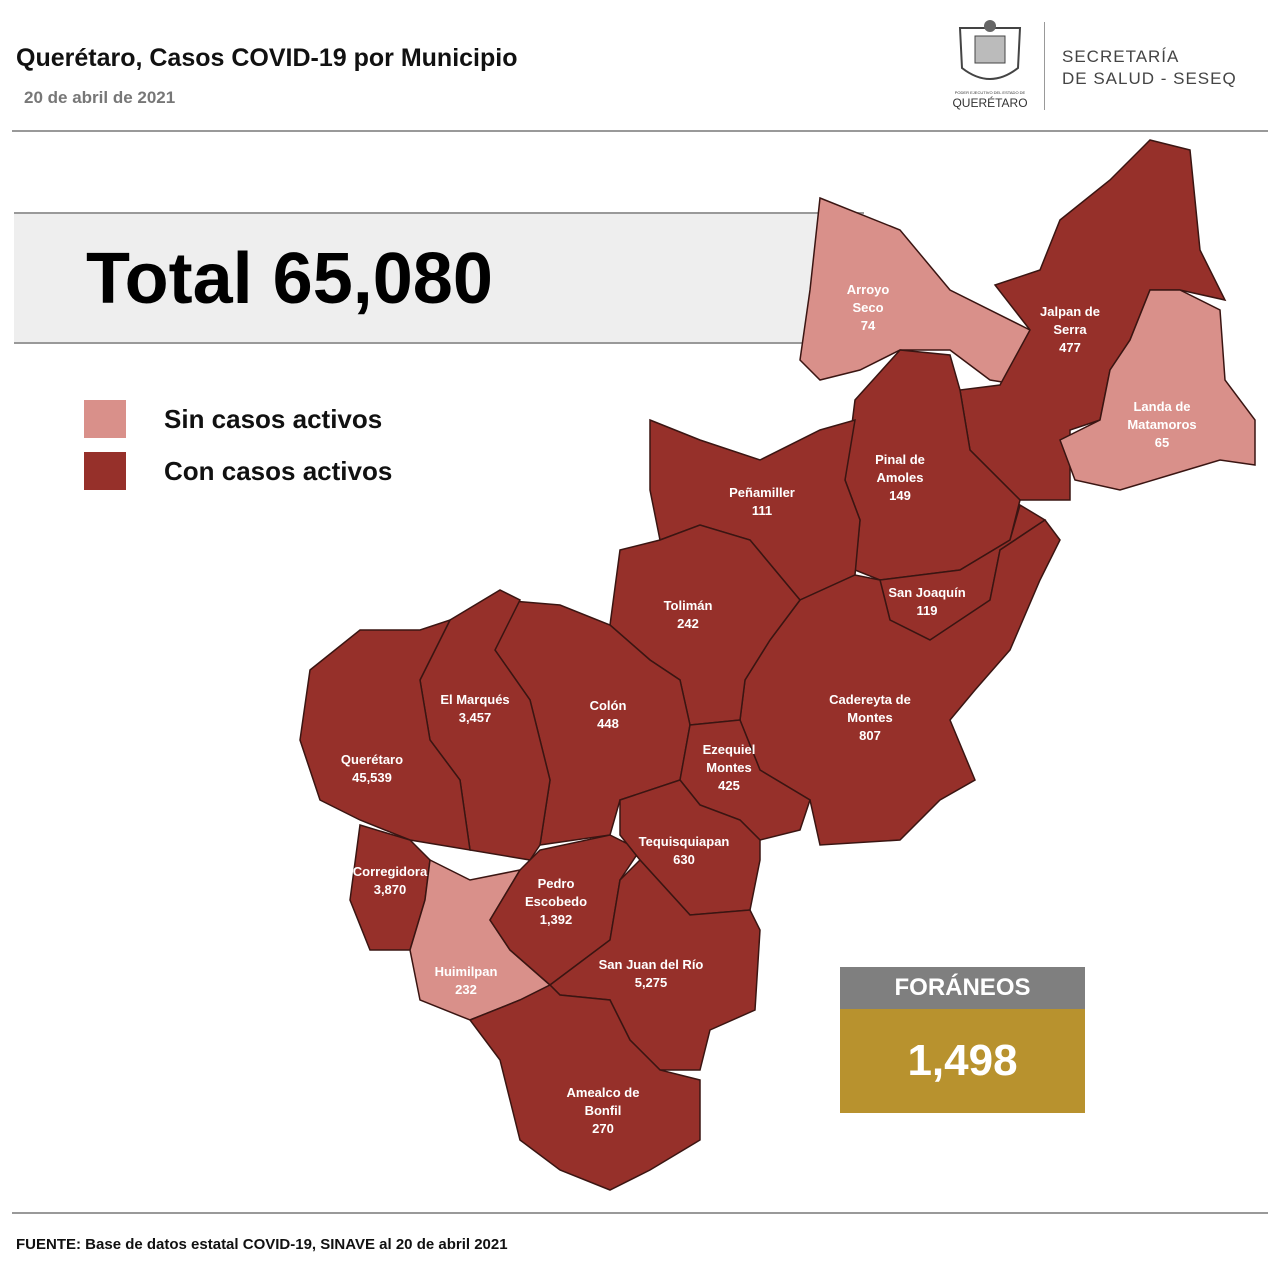 This screenshot has width=1280, height=1280. What do you see at coordinates (990, 50) in the screenshot?
I see `logo` at bounding box center [990, 50].